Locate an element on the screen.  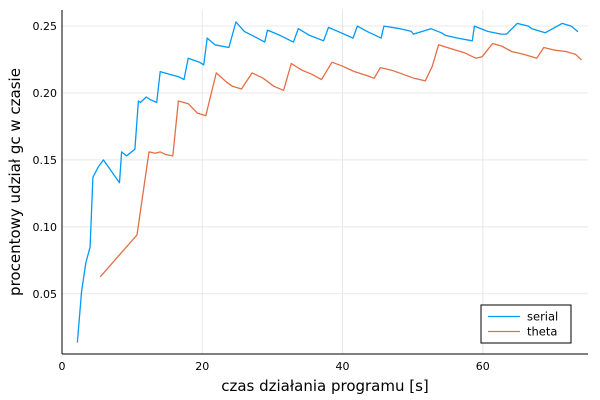
legend: serial theta is located at coordinates (526, 324).